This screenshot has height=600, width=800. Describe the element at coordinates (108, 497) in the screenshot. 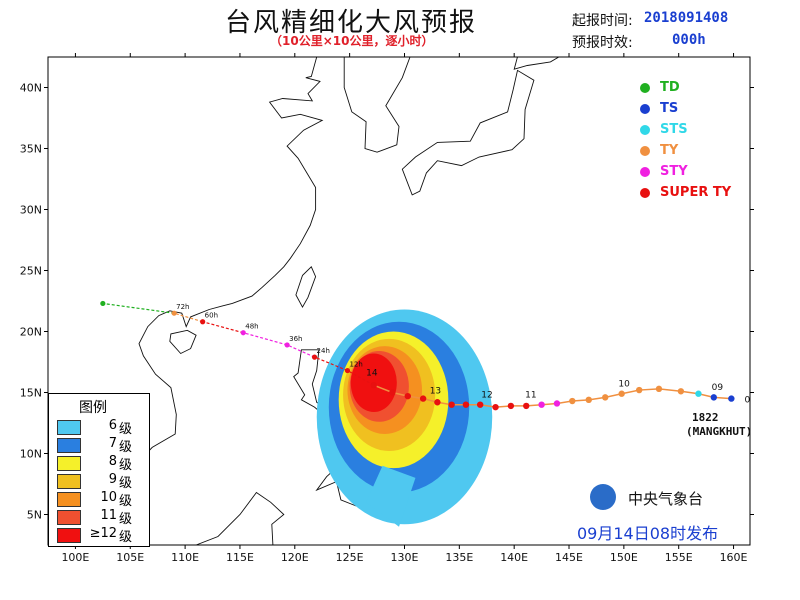

I see `legend-level: 10` at that location.